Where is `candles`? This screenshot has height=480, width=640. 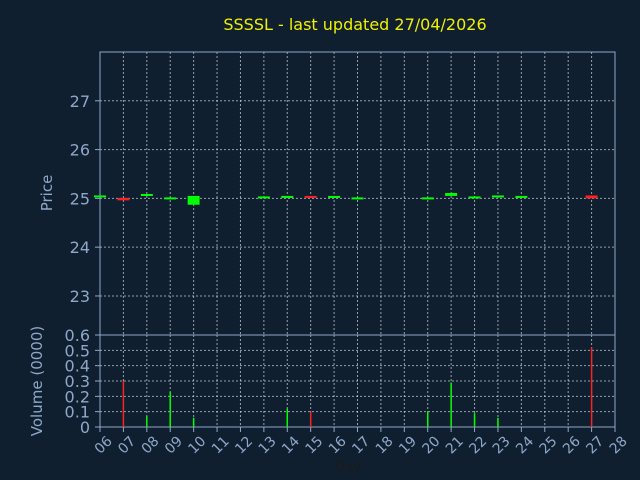 candles is located at coordinates (346, 199).